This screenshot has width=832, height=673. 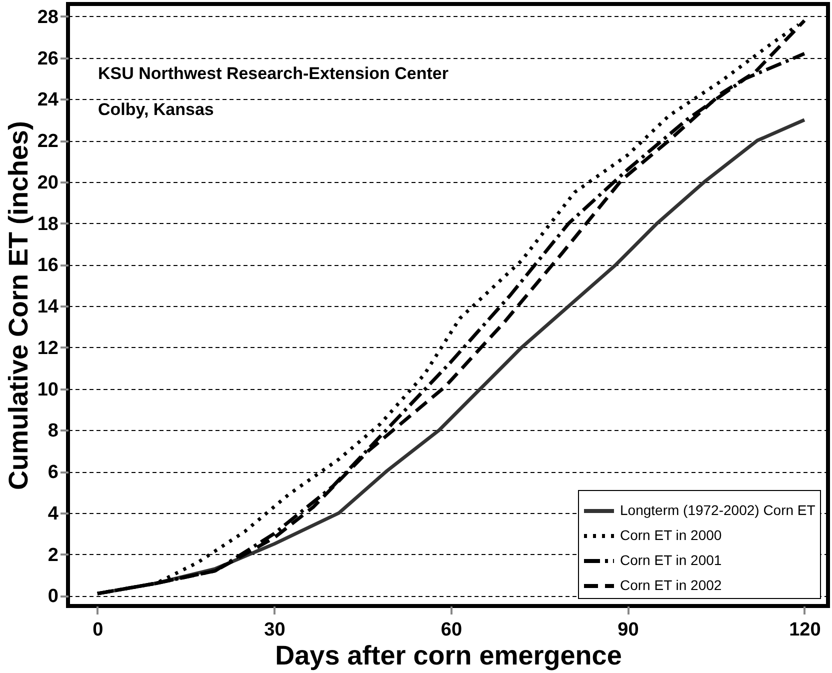 I want to click on y-tick-label: 8, so click(x=53, y=431).